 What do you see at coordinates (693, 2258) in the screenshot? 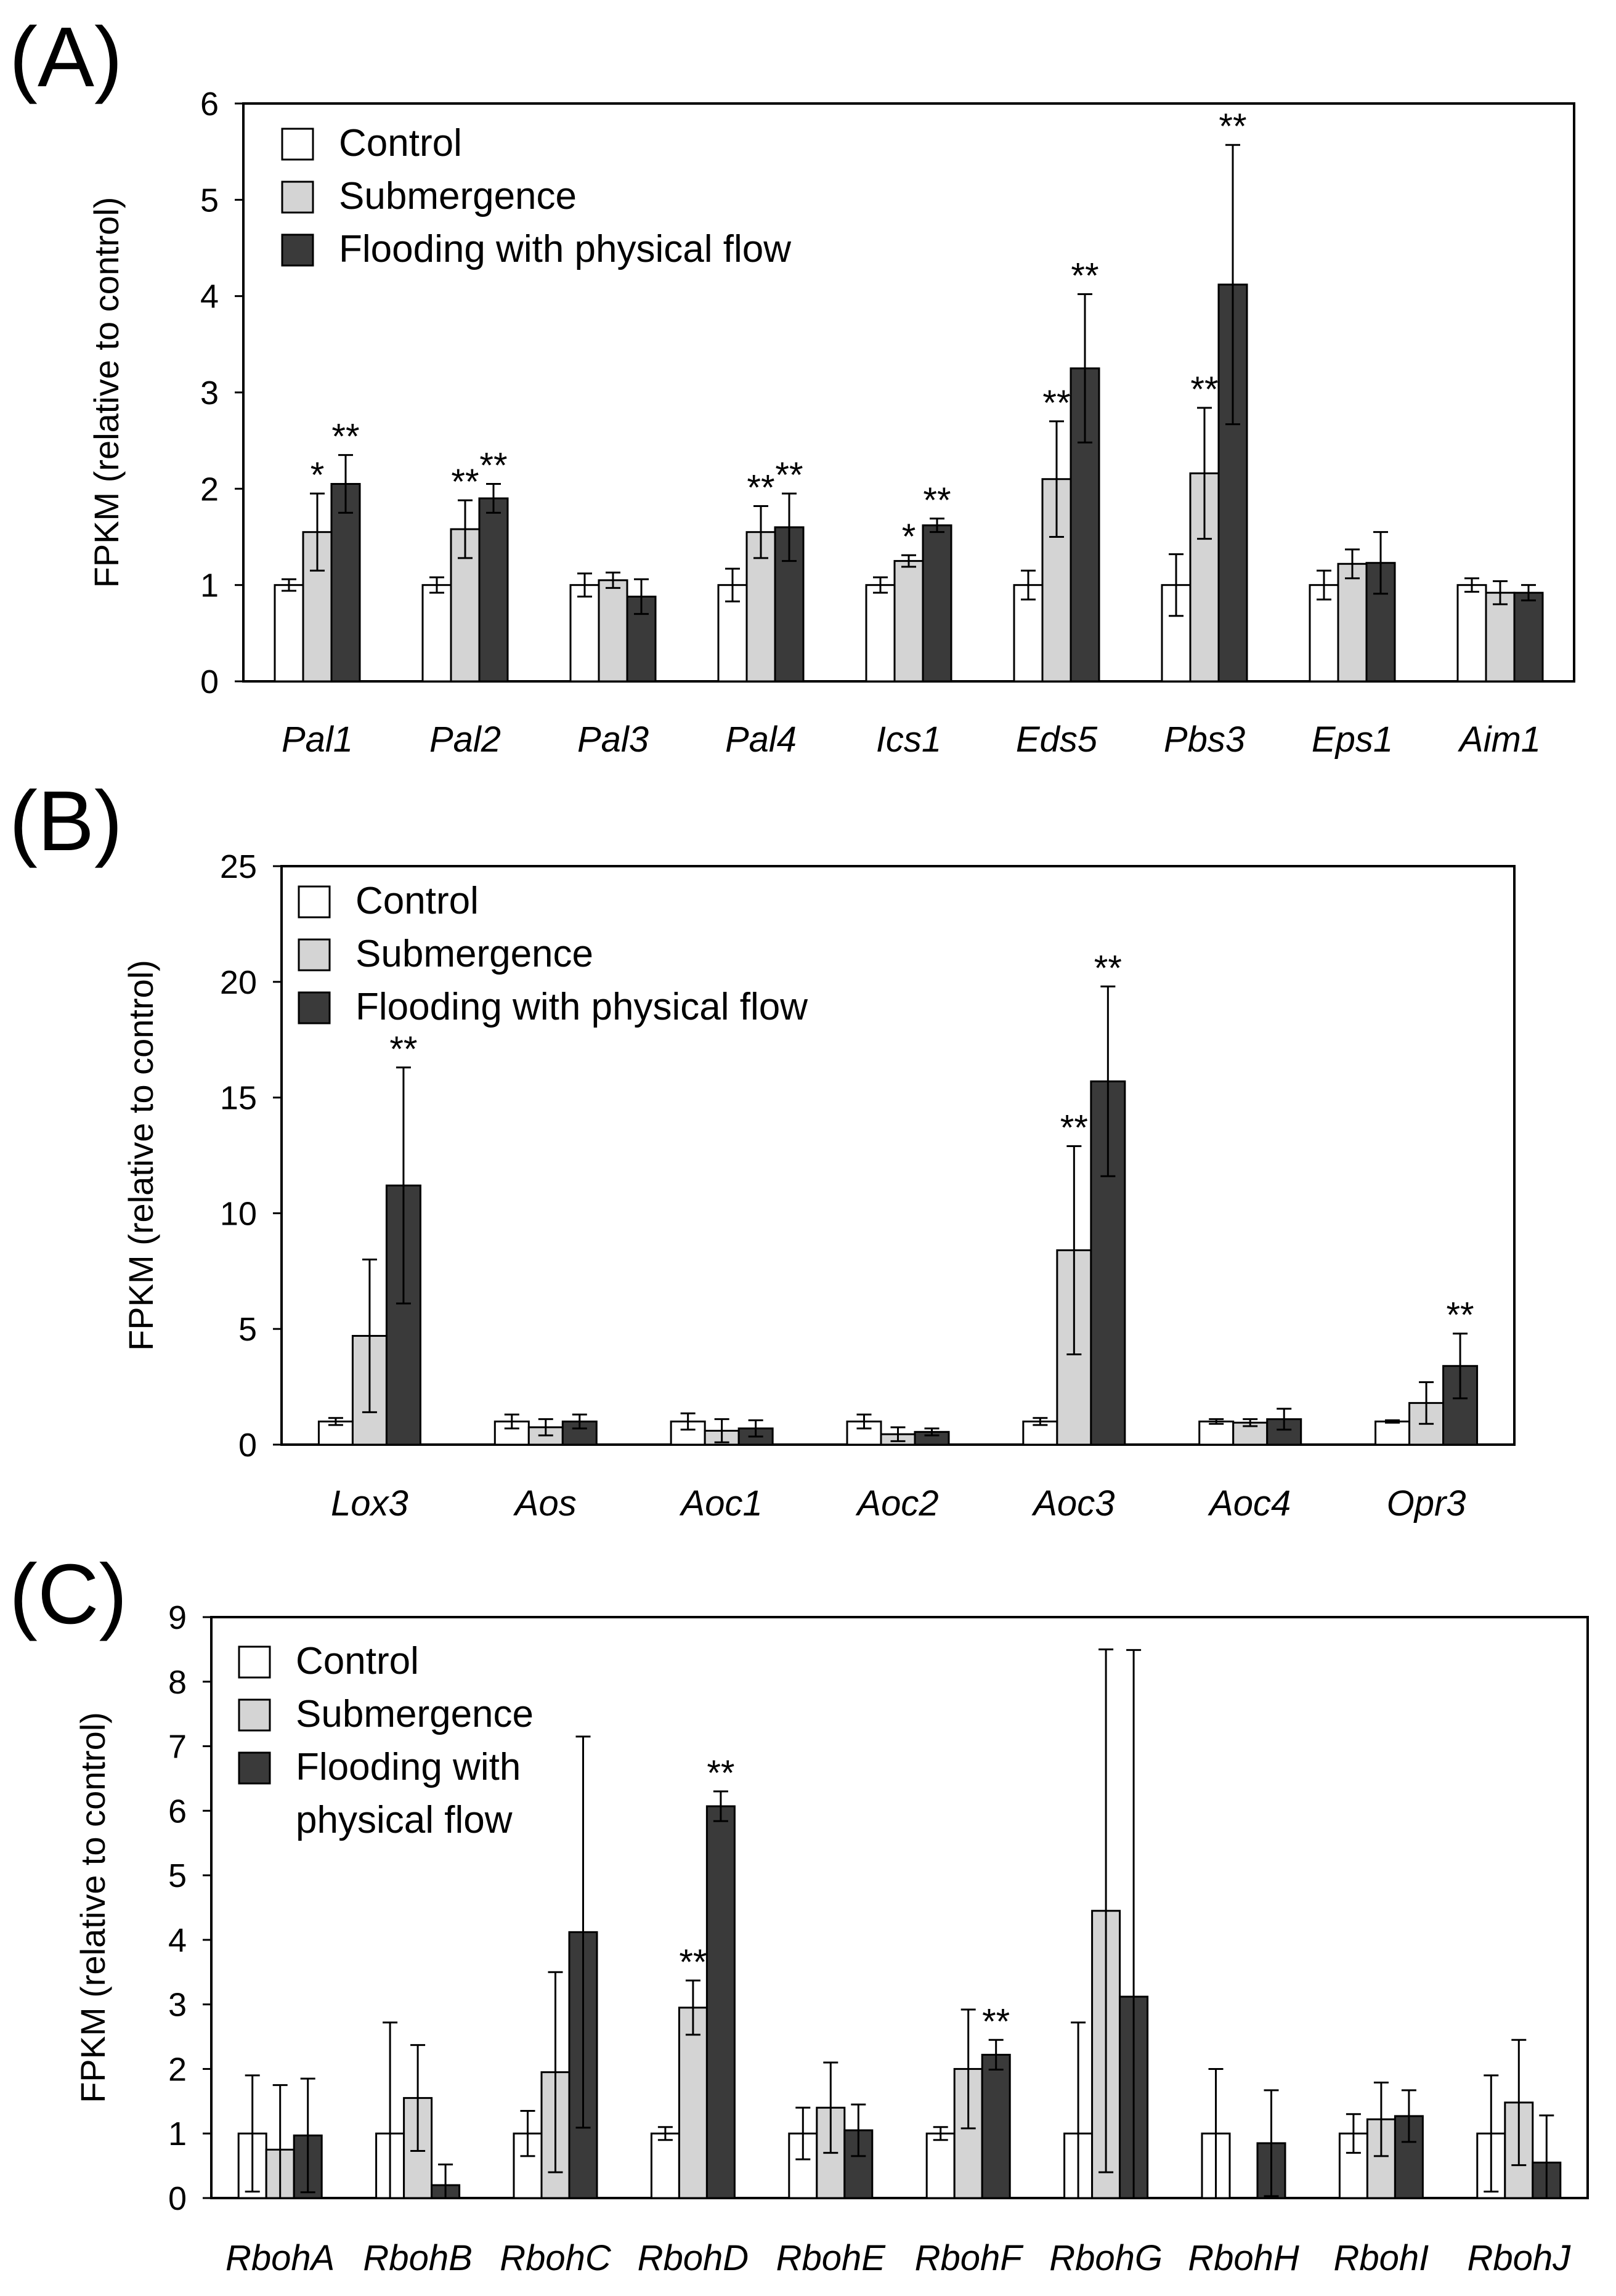
I see `category-label: RbohD` at bounding box center [693, 2258].